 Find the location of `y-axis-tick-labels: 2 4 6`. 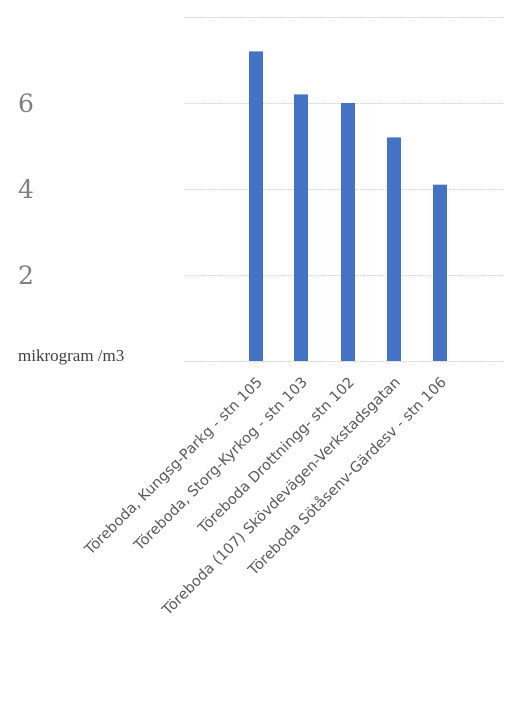

y-axis-tick-labels: 2 4 6 is located at coordinates (26, 189).